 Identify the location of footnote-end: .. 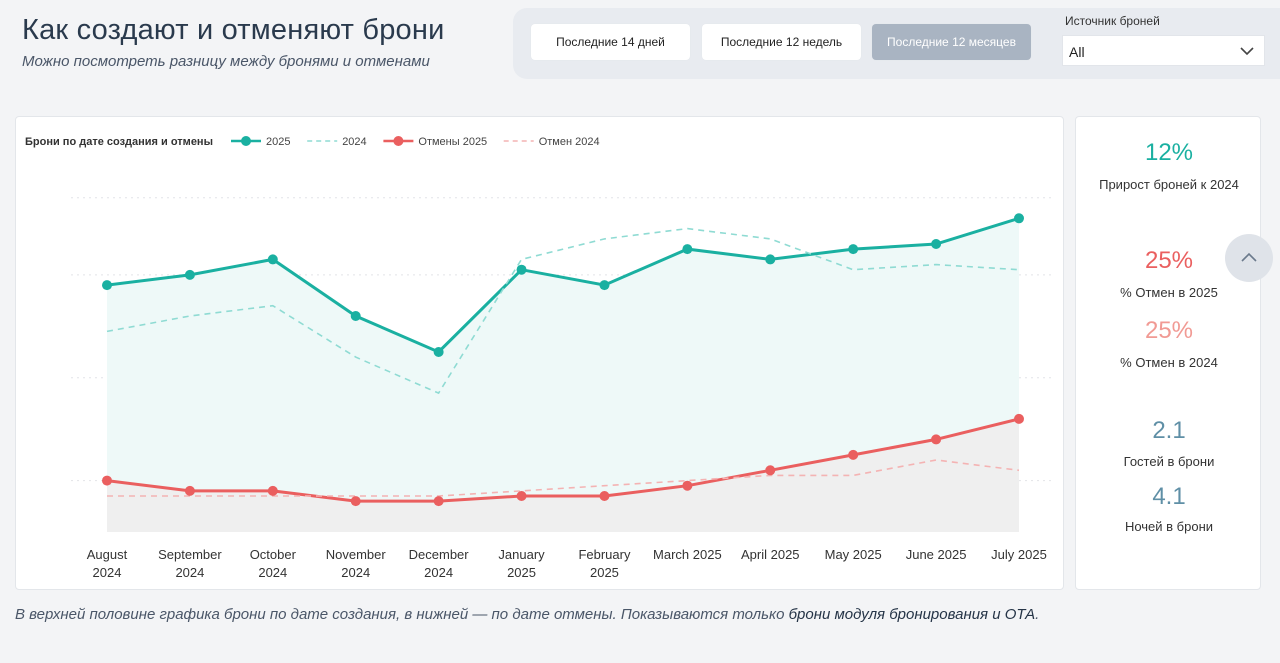
(1037, 614).